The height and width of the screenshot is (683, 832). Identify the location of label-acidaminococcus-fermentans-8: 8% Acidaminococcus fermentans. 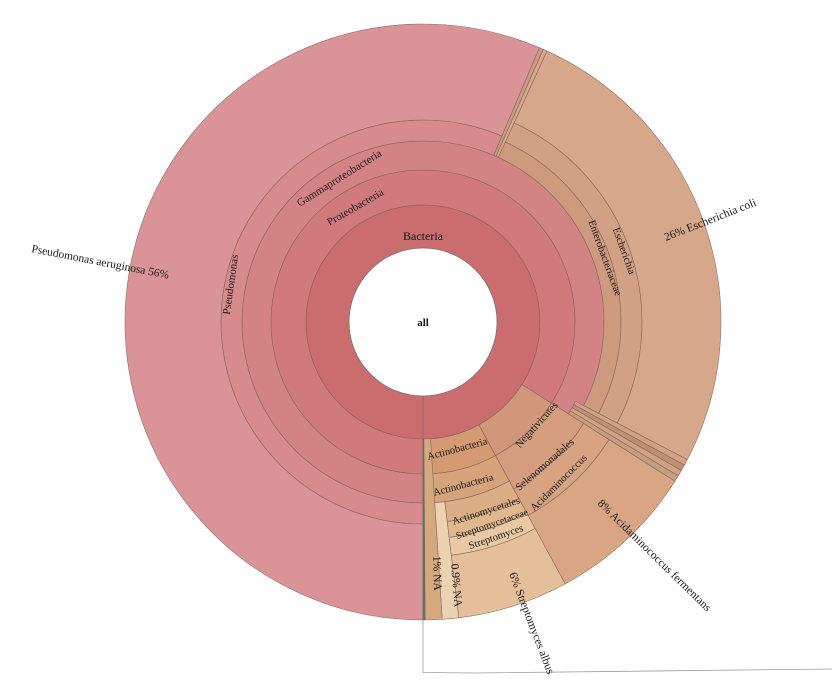
(654, 556).